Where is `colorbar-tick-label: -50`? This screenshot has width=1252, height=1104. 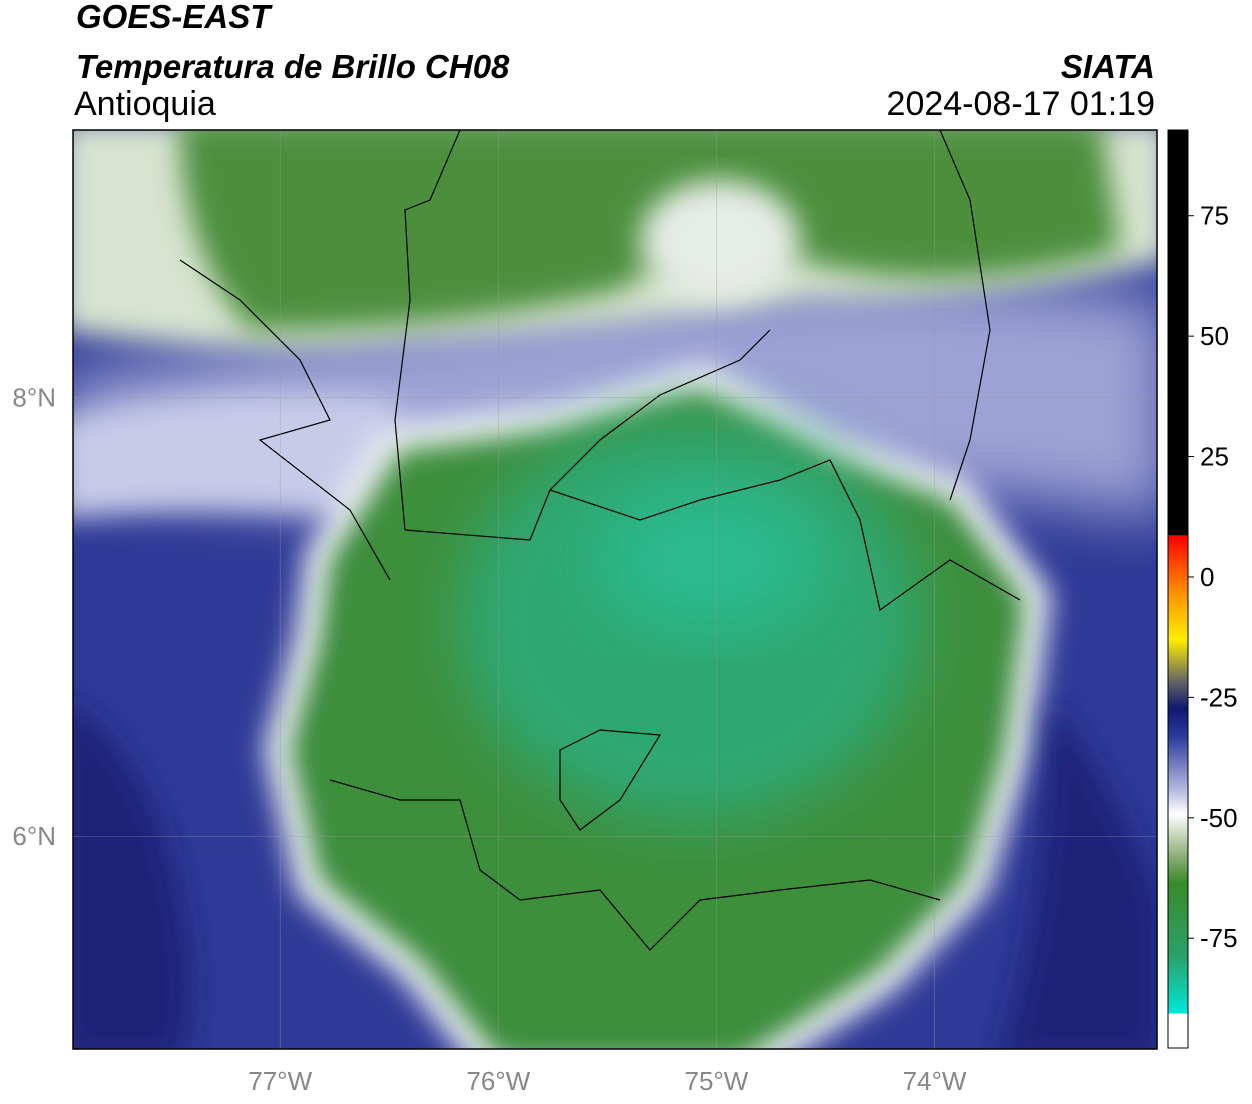 colorbar-tick-label: -50 is located at coordinates (1219, 818).